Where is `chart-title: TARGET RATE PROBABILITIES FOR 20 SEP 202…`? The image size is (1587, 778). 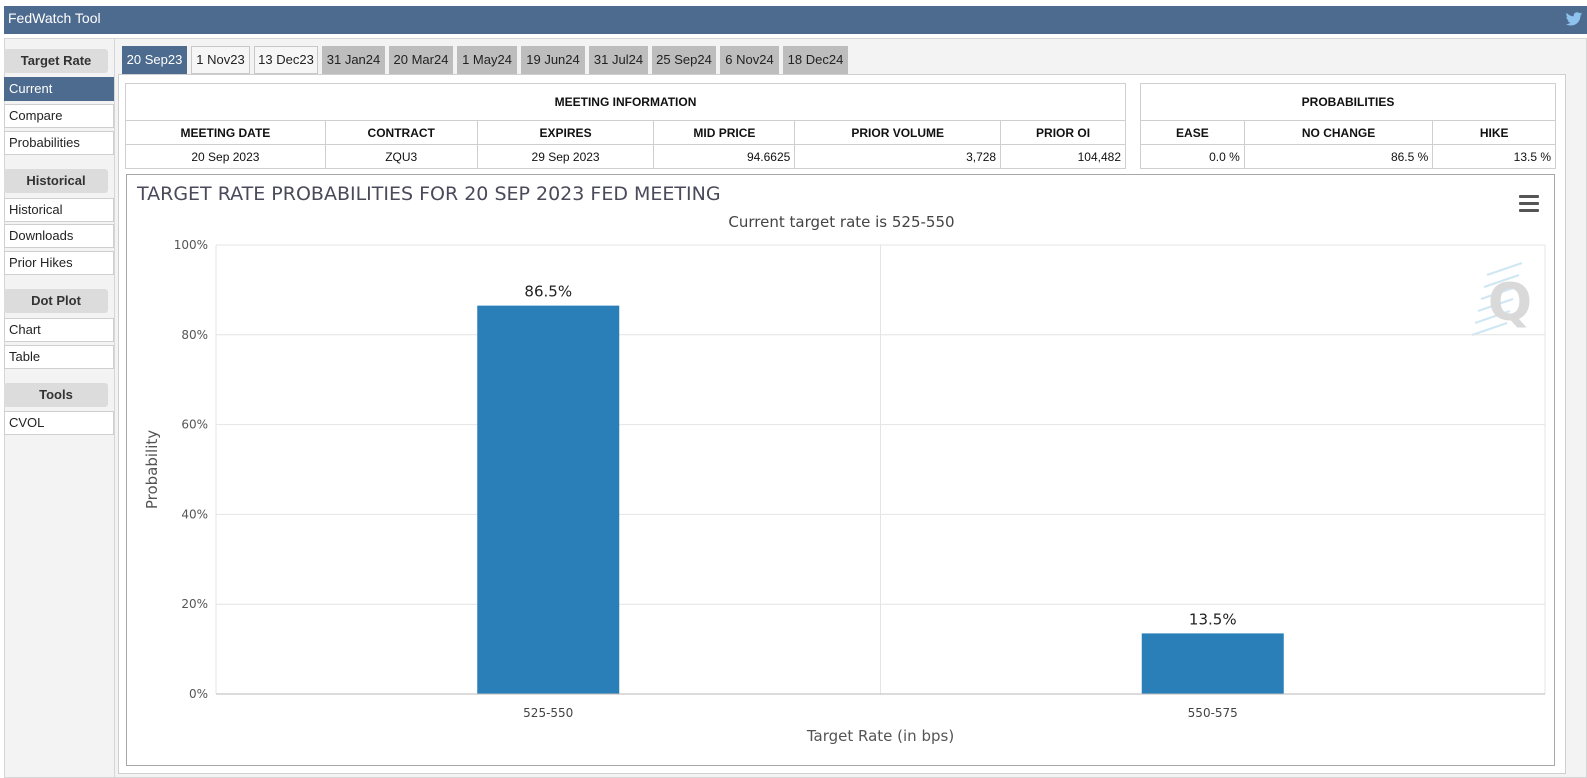
chart-title: TARGET RATE PROBABILITIES FOR 20 SEP 202… is located at coordinates (429, 194).